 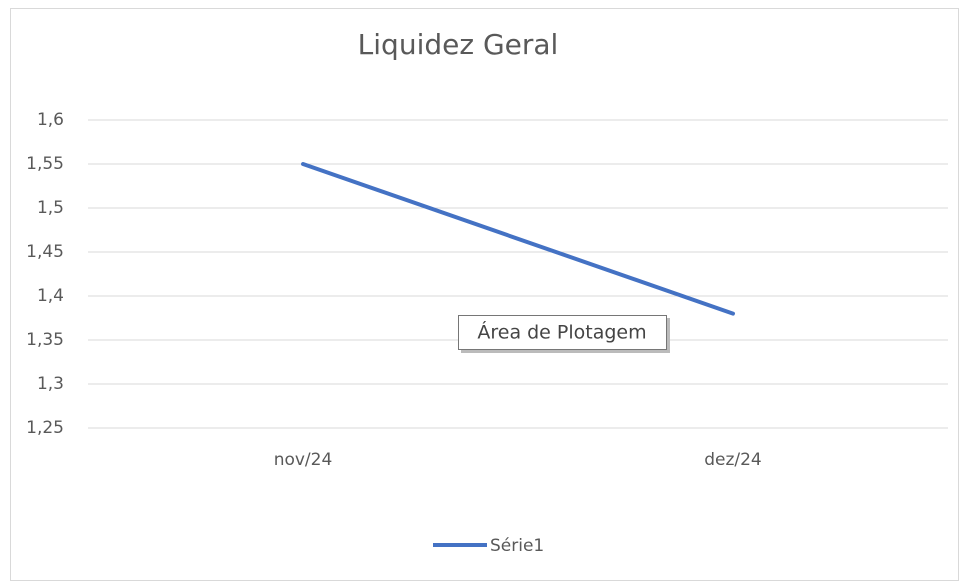 What do you see at coordinates (50, 384) in the screenshot?
I see `y-tick-label: 1,3` at bounding box center [50, 384].